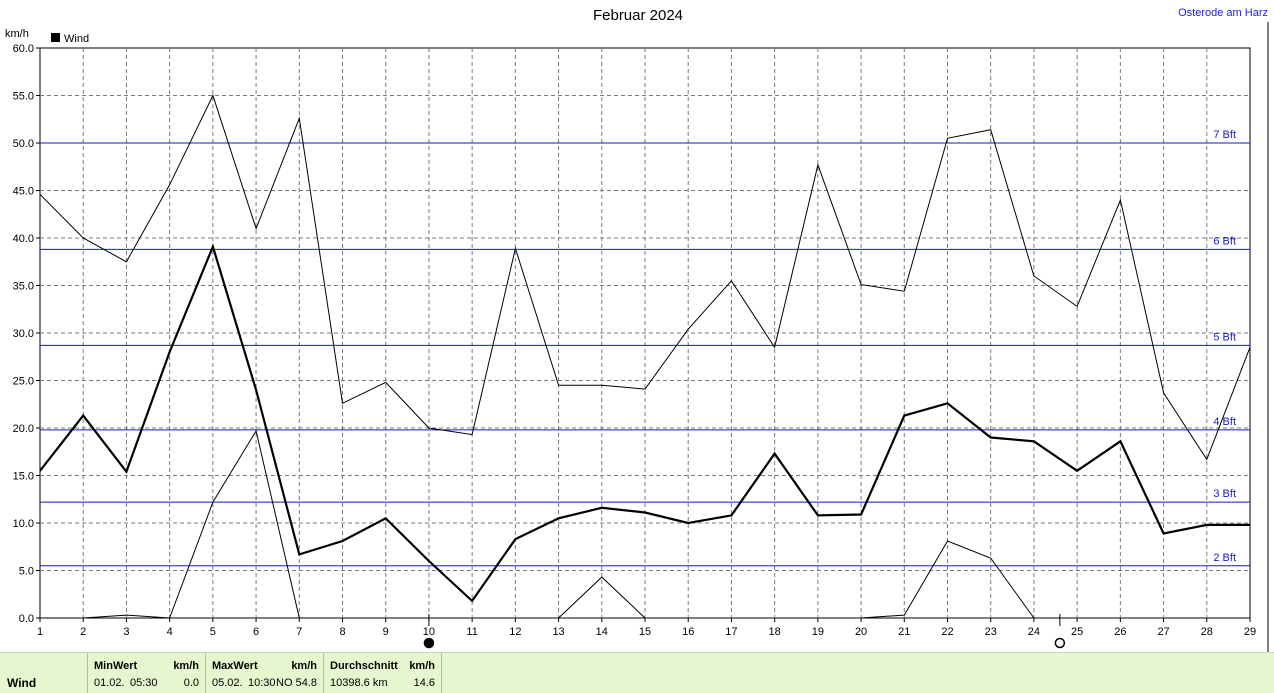 This screenshot has width=1274, height=693. Describe the element at coordinates (109, 683) in the screenshot. I see `min-date: 01.02.` at that location.